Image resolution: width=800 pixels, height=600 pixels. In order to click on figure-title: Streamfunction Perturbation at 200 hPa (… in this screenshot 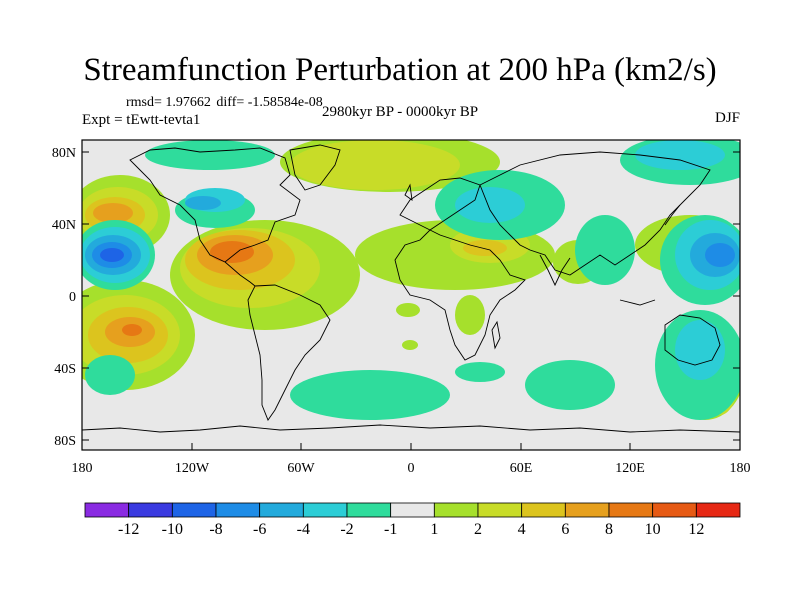, I will do `click(400, 70)`.